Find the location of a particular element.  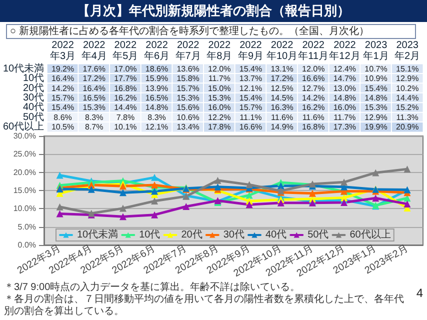

legend-label: 20代 is located at coordinates (191, 235).